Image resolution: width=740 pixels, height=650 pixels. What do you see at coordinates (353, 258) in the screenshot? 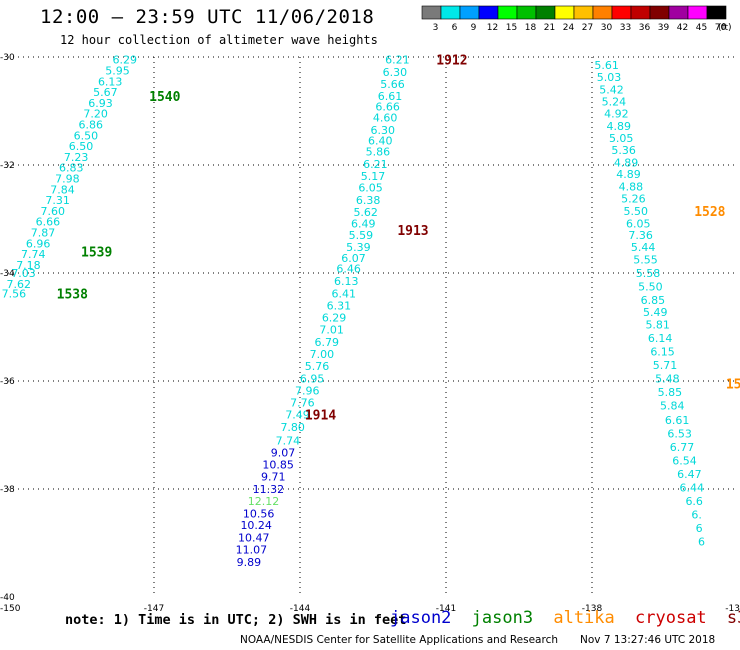
I see `swh-value: 6.07` at bounding box center [353, 258].